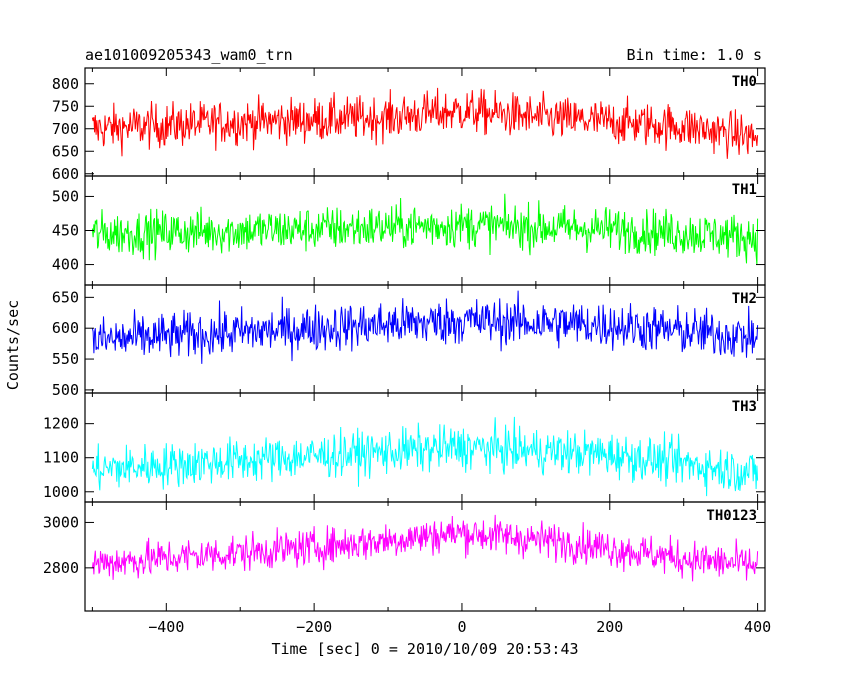 The image size is (850, 680). Describe the element at coordinates (189, 55) in the screenshot. I see `header-left-title: ae101009205343_wam0_trn` at that location.